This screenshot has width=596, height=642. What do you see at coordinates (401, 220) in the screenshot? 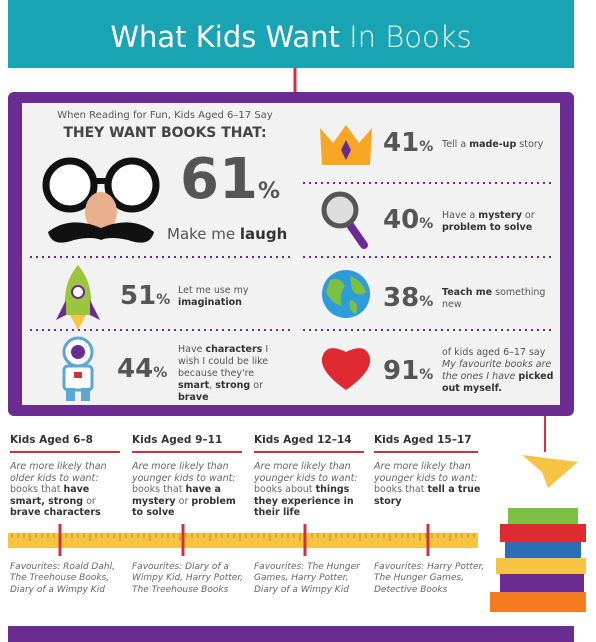
I see `stat-value: 40` at bounding box center [401, 220].